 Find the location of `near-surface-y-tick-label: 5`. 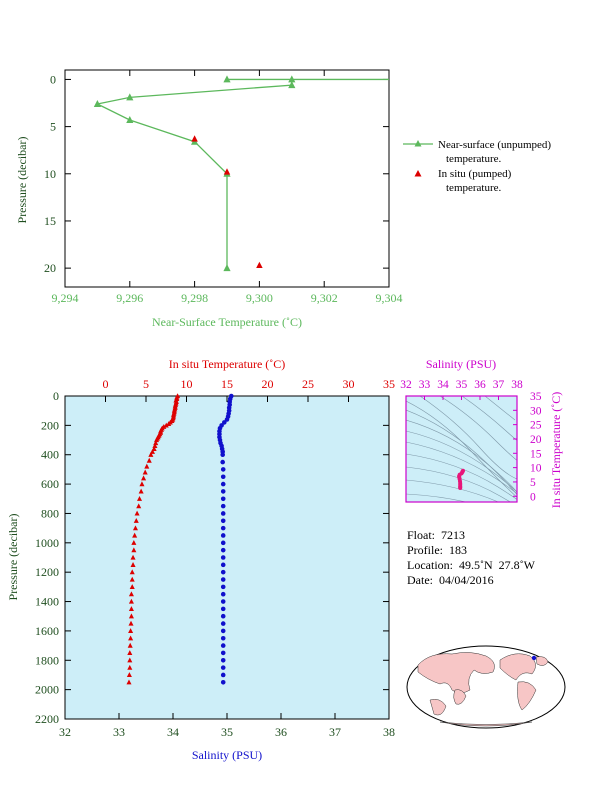

near-surface-y-tick-label: 5 is located at coordinates (53, 127).